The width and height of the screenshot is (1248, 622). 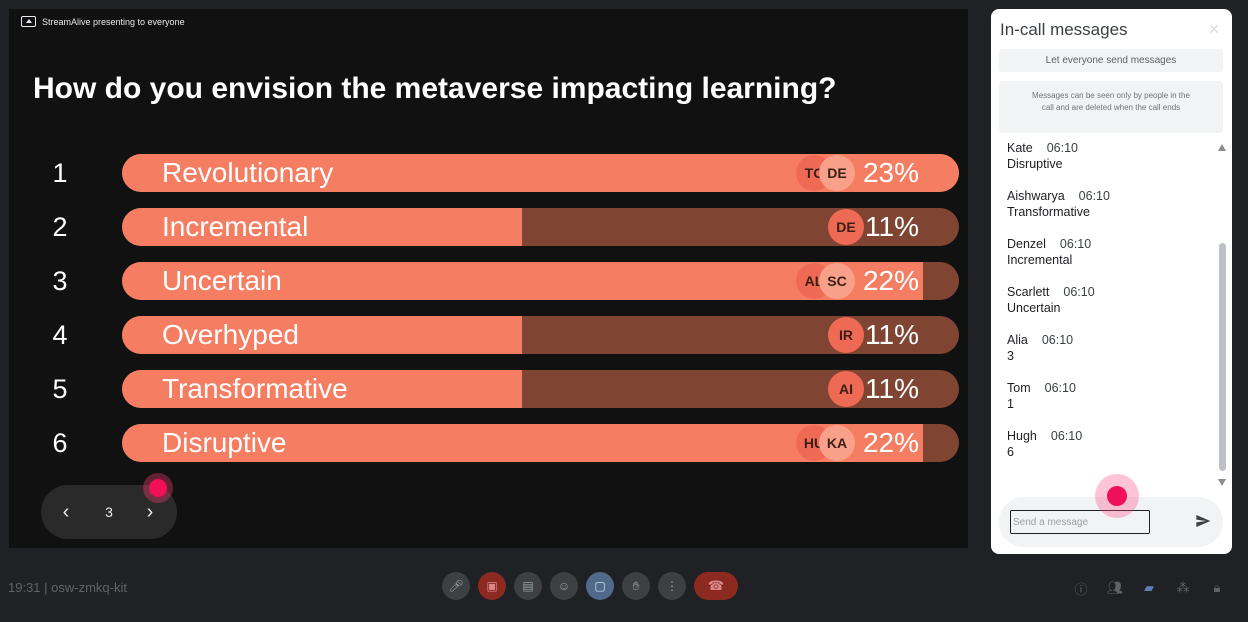 I want to click on activities-icon: ⁂, so click(x=1183, y=587).